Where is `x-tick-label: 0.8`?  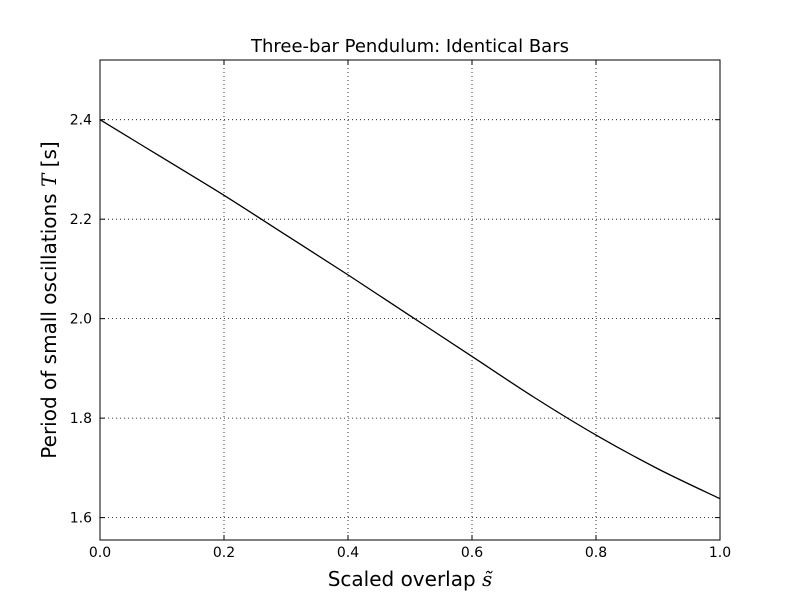 x-tick-label: 0.8 is located at coordinates (596, 553).